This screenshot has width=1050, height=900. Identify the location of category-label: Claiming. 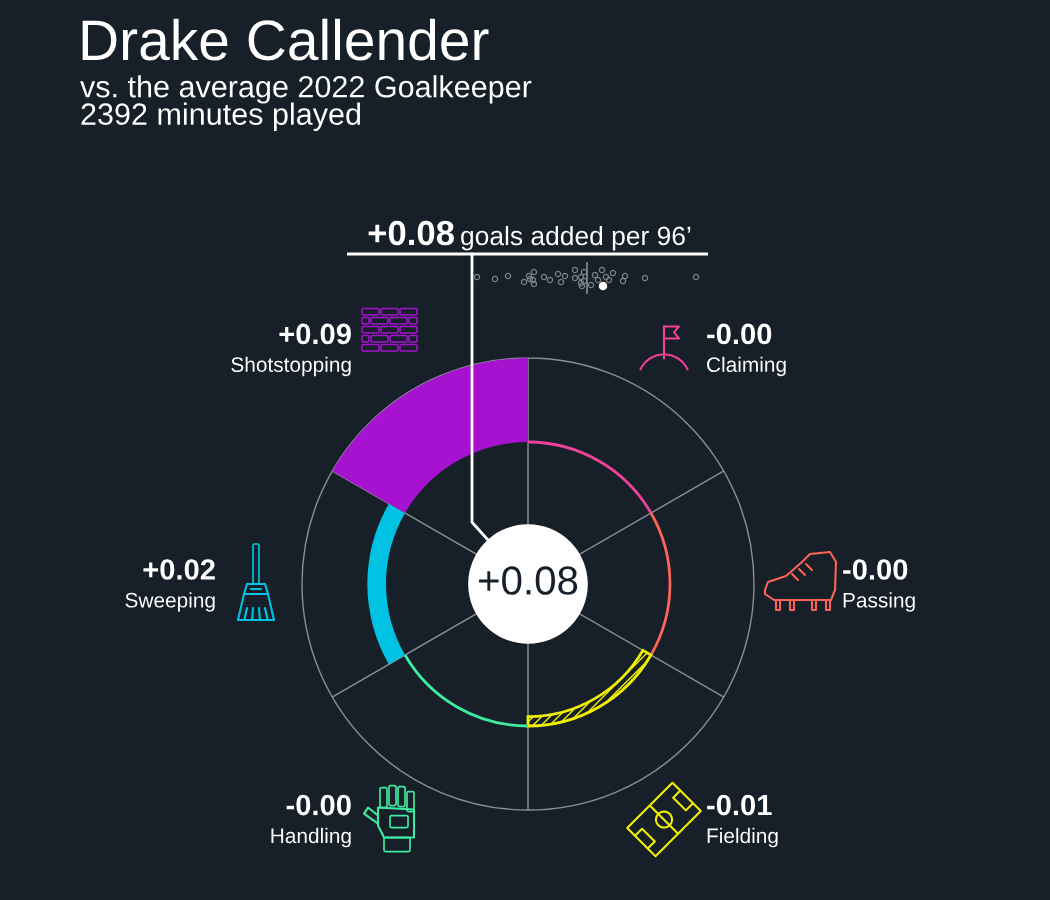
(746, 366).